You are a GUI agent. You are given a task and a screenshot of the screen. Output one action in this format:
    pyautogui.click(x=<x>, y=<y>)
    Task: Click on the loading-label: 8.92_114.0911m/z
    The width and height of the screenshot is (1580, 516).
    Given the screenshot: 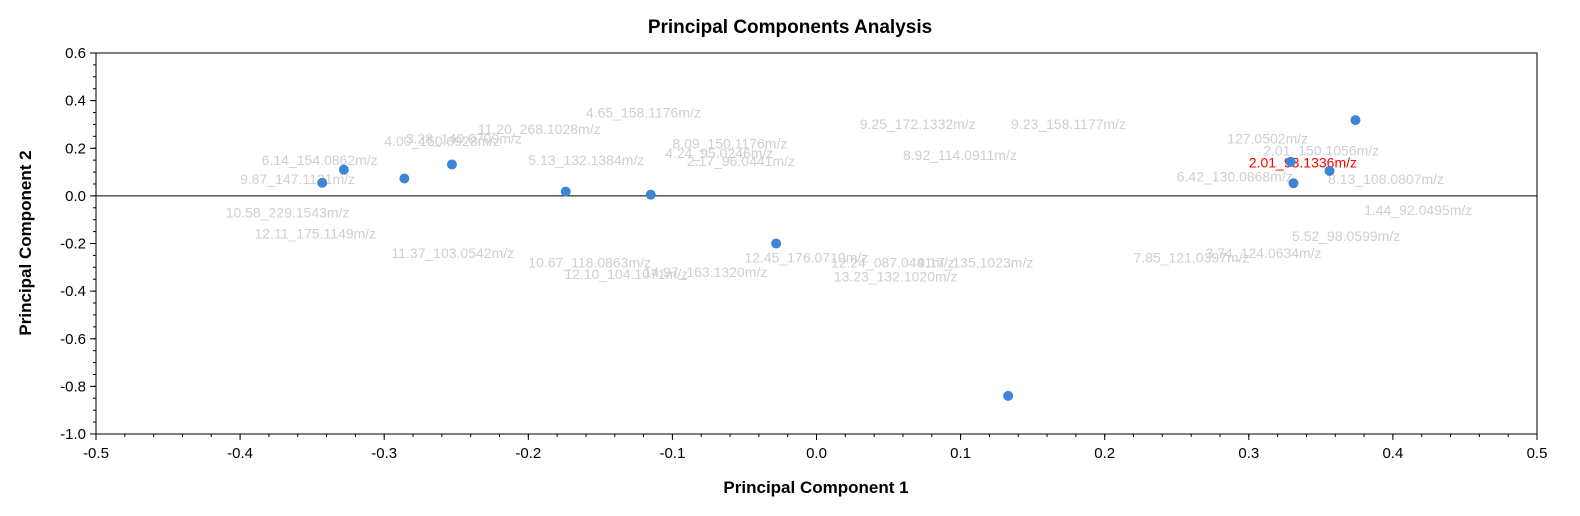 What is the action you would take?
    pyautogui.click(x=960, y=155)
    